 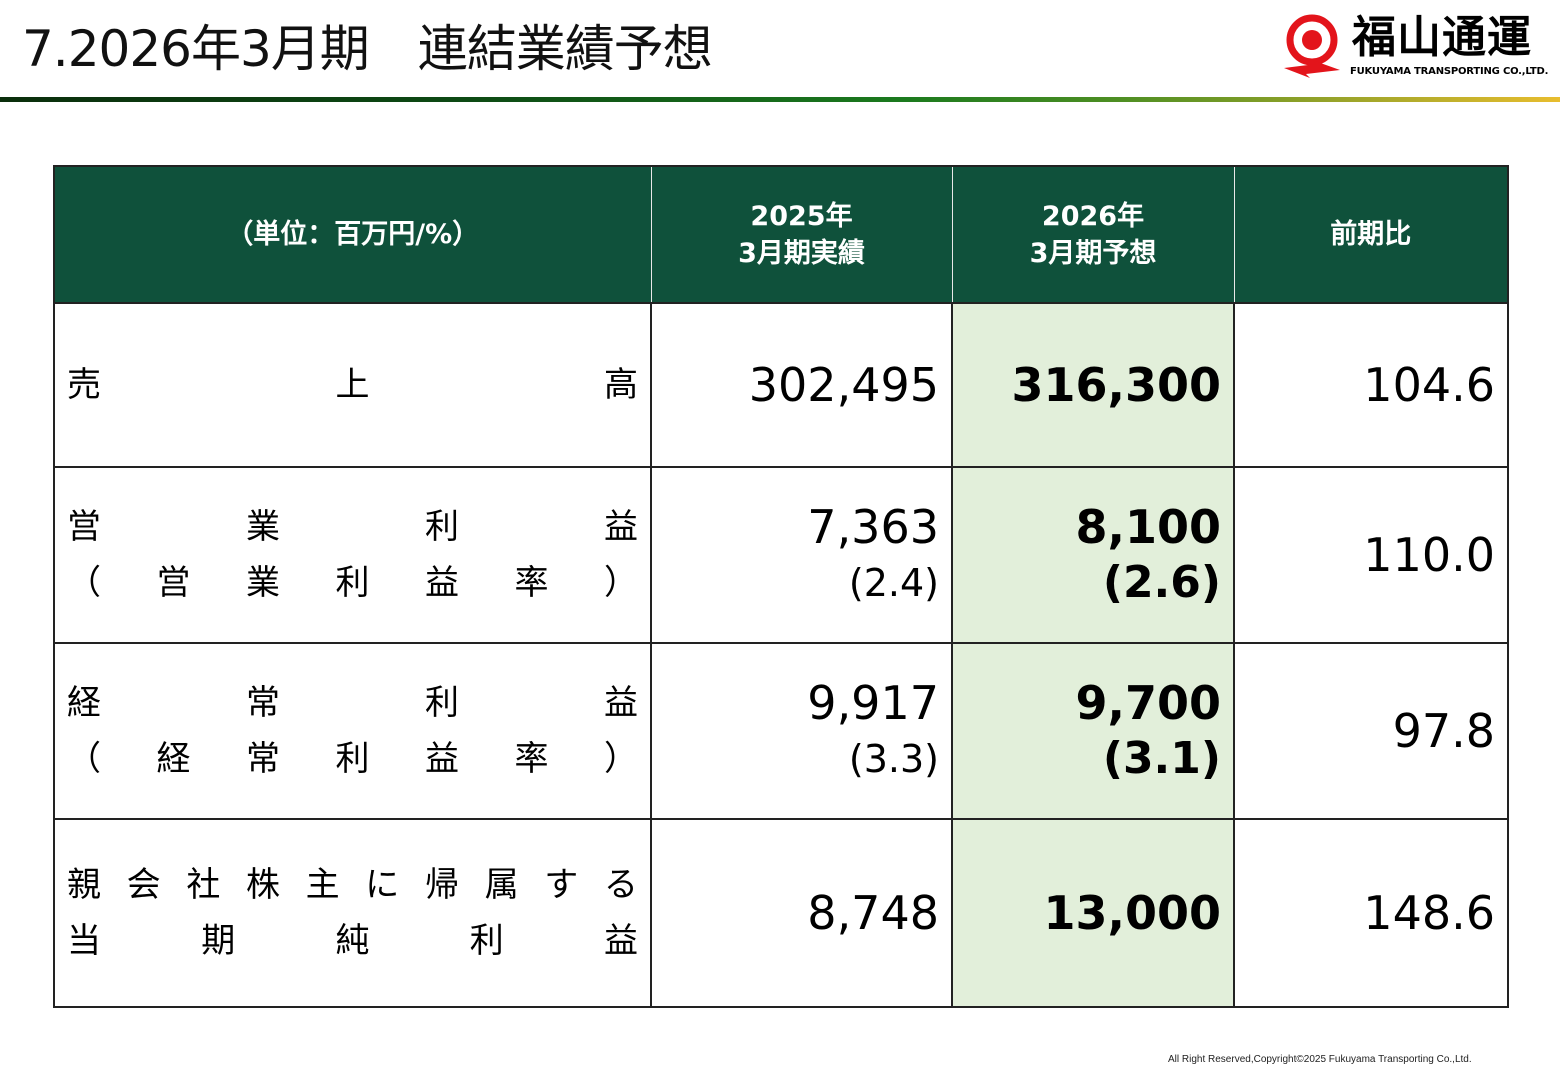 I want to click on label-char: 株, so click(x=262, y=885).